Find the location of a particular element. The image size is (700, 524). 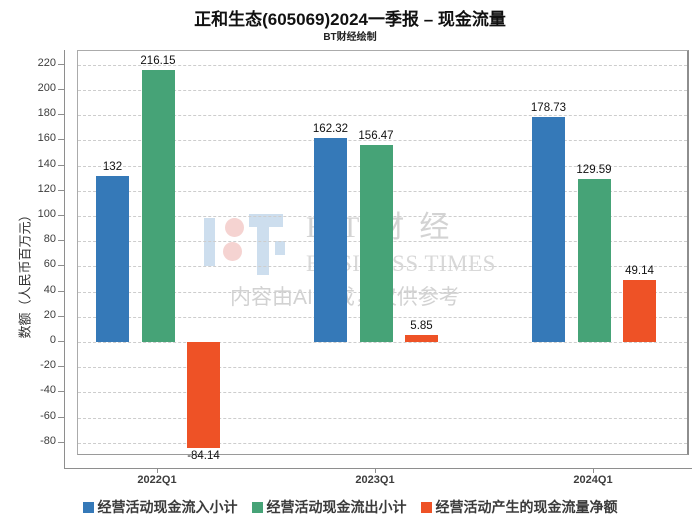

legend-label: 经营活动现金流出小计 is located at coordinates (336, 507).